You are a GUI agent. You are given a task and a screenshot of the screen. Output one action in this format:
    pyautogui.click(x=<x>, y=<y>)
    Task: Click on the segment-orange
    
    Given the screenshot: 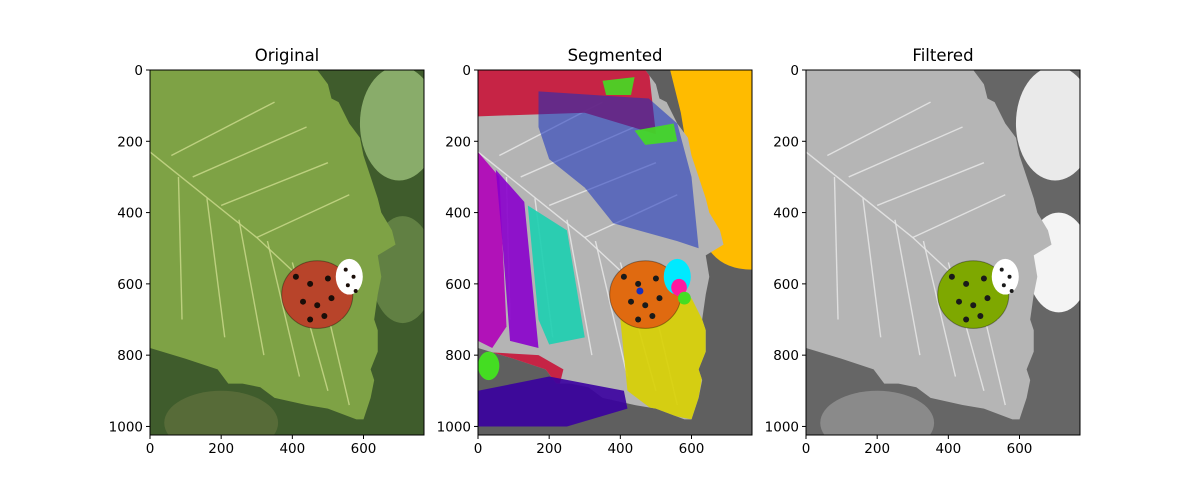 What is the action you would take?
    pyautogui.click(x=711, y=170)
    